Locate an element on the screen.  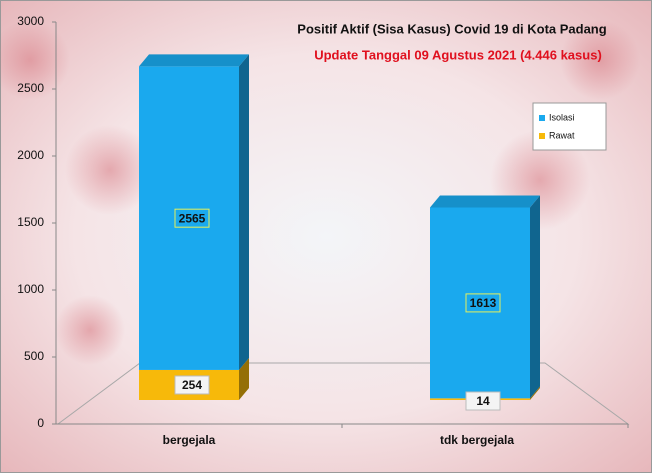
y-tick-label: 0 is located at coordinates (40, 423).